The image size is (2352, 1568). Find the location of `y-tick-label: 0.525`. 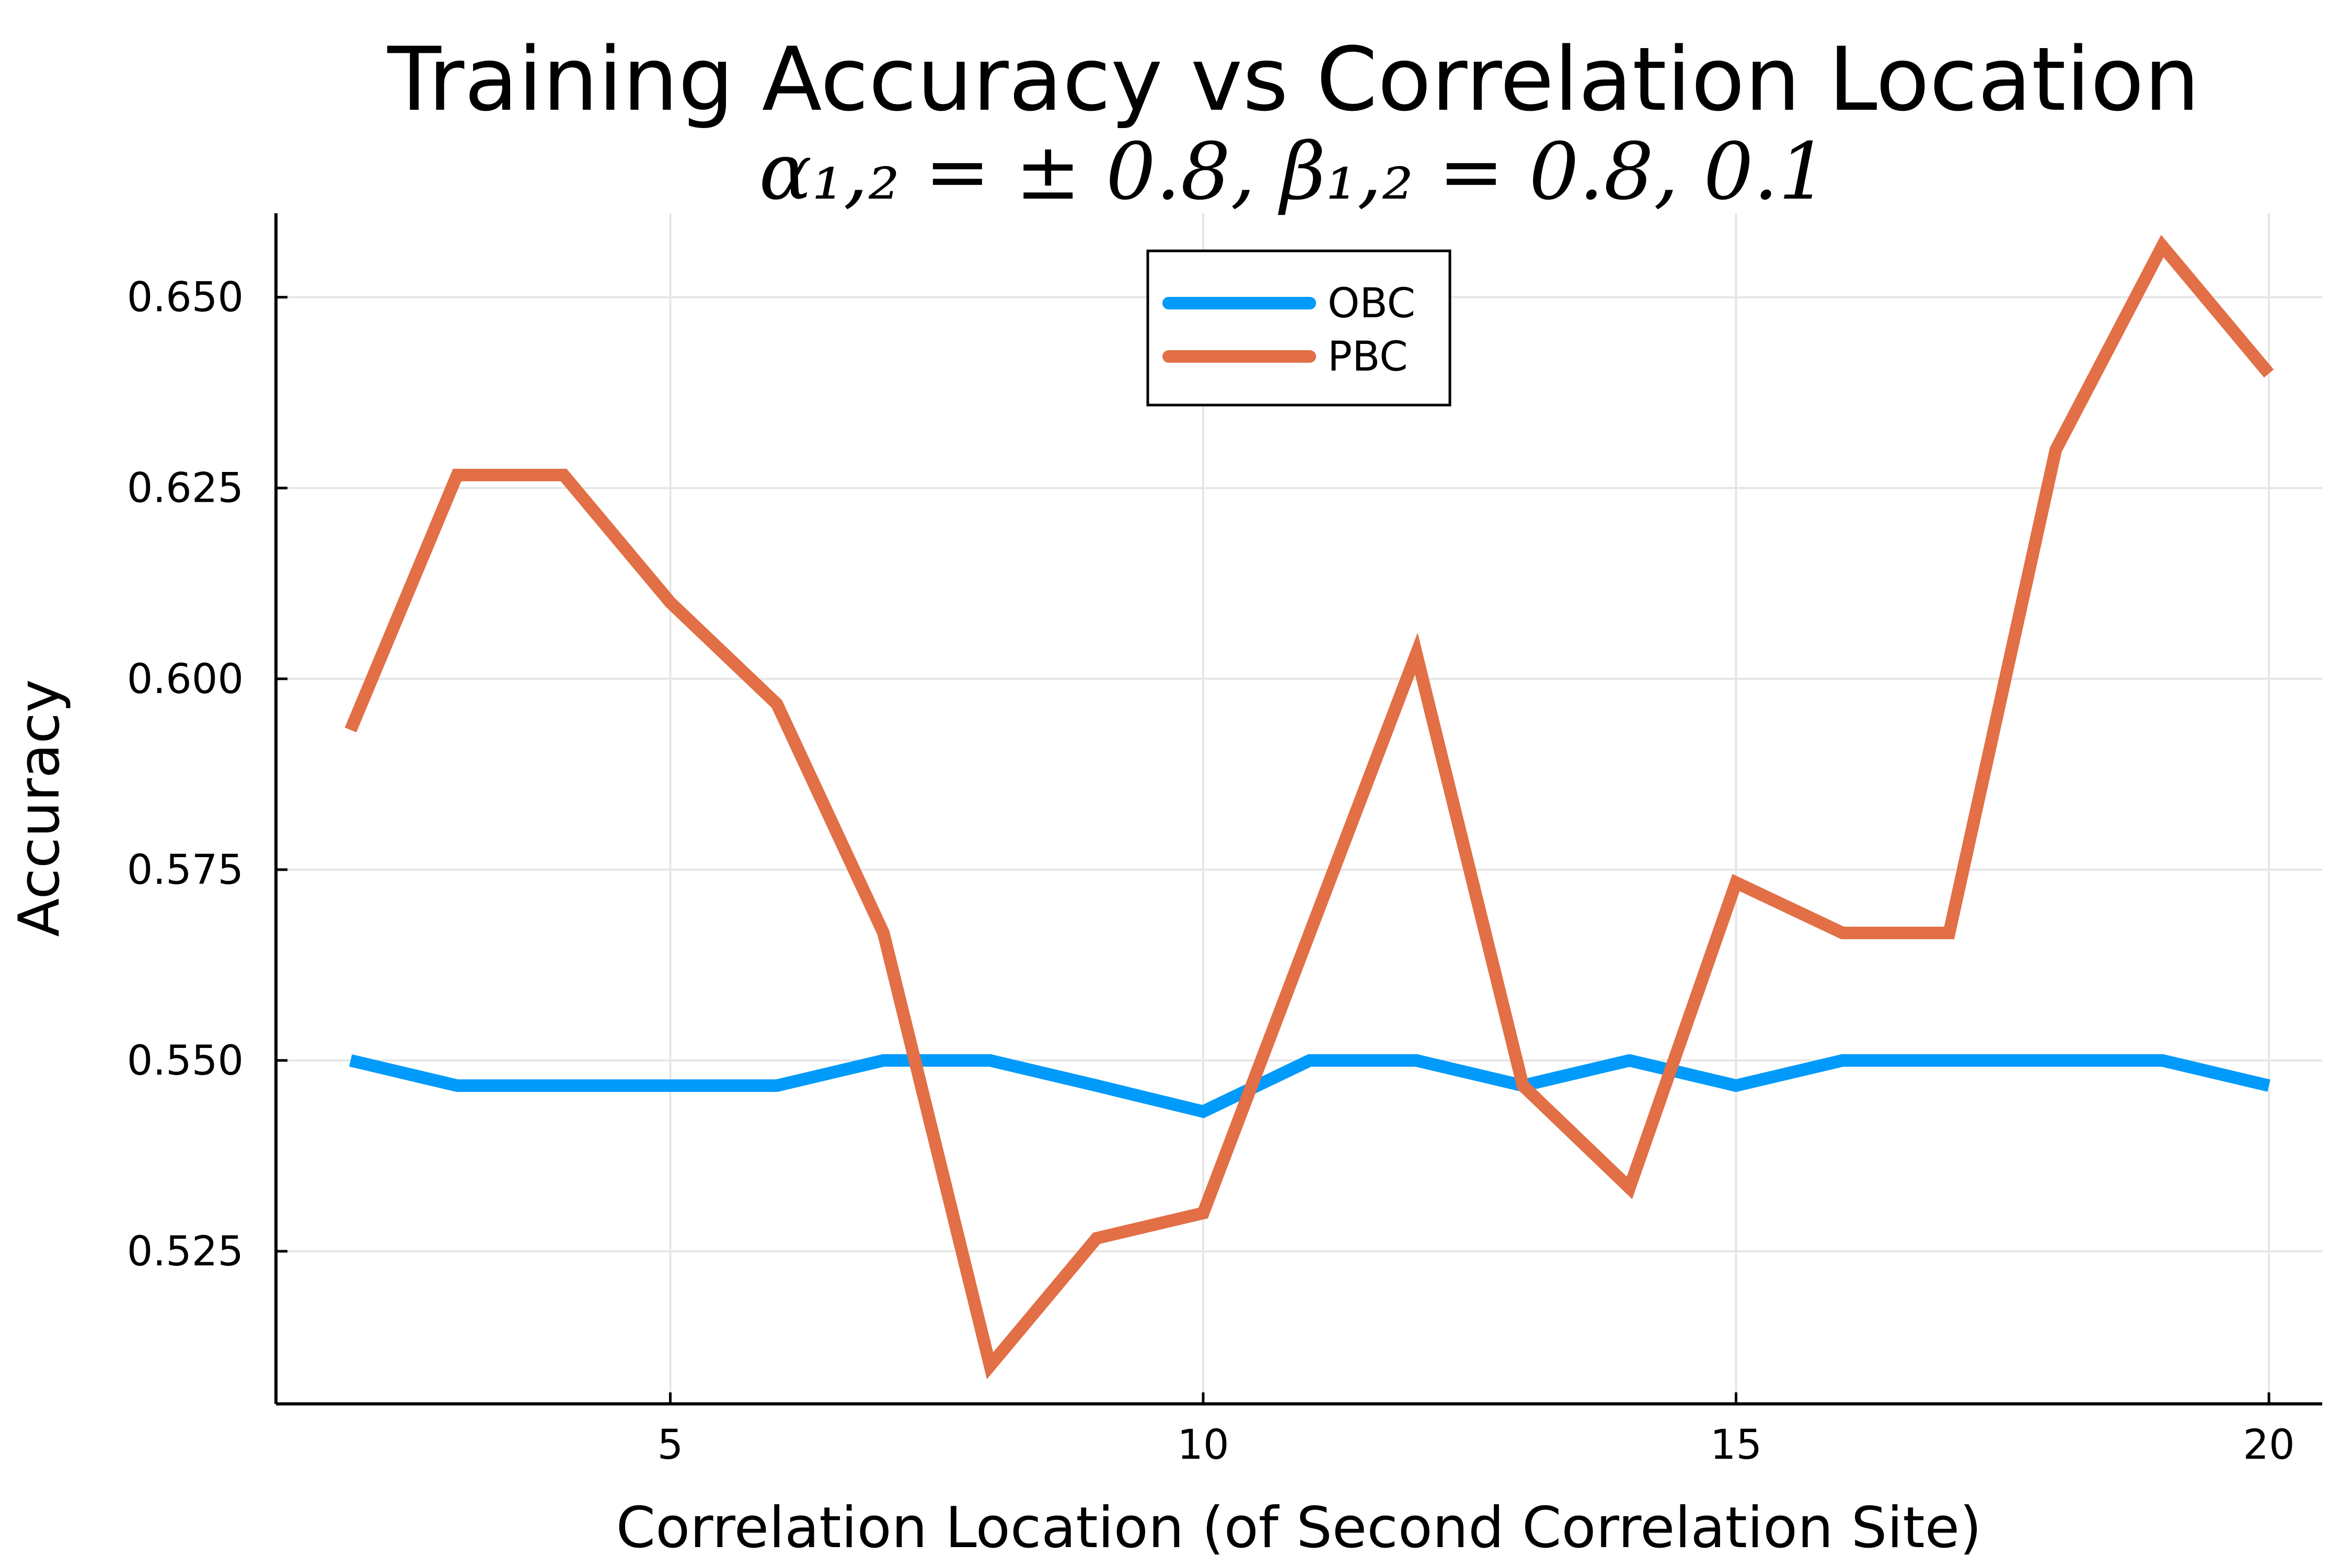

y-tick-label: 0.525 is located at coordinates (185, 1251).